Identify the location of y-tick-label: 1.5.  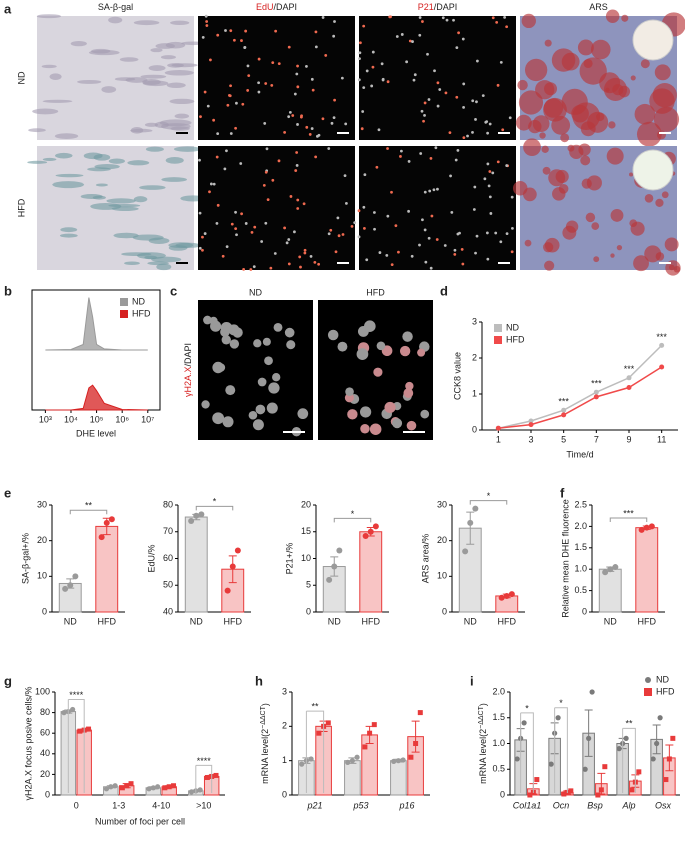
(580, 547).